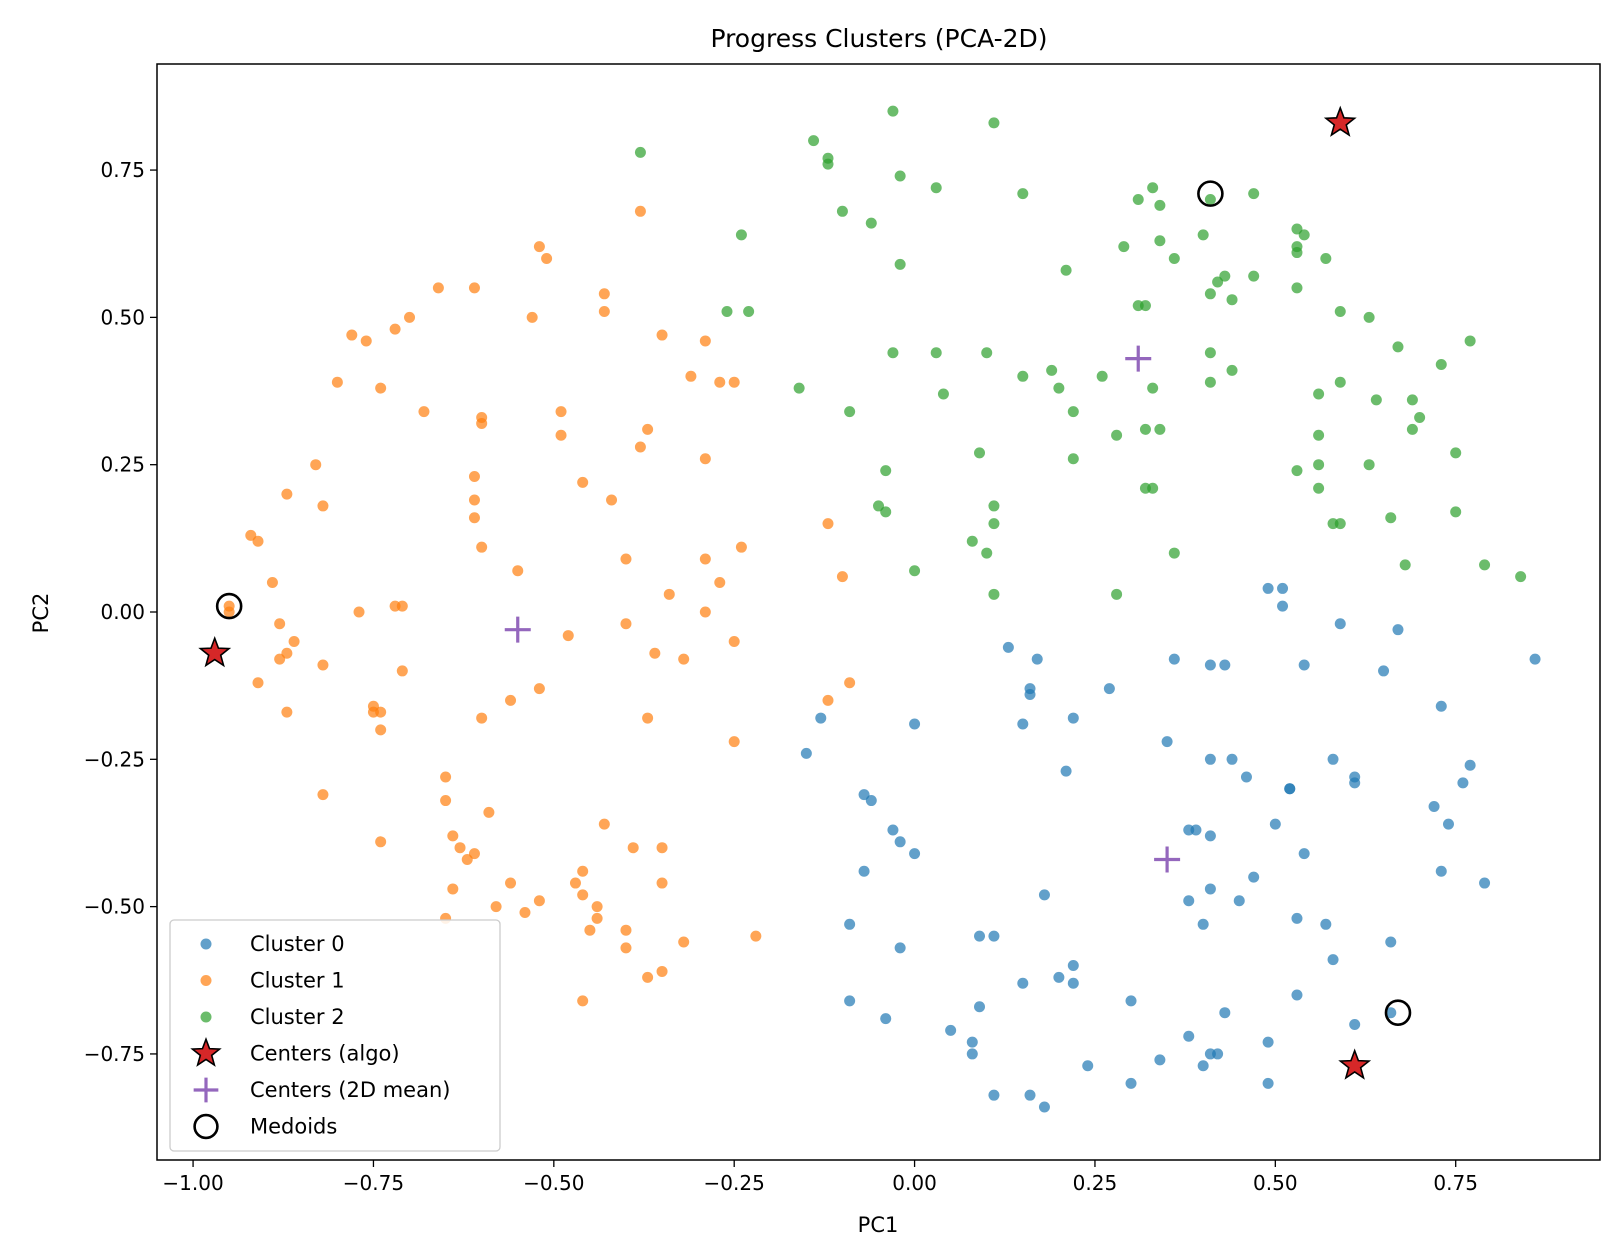 Image resolution: width=1620 pixels, height=1260 pixels. I want to click on x-tick-label: −0.75, so click(373, 1183).